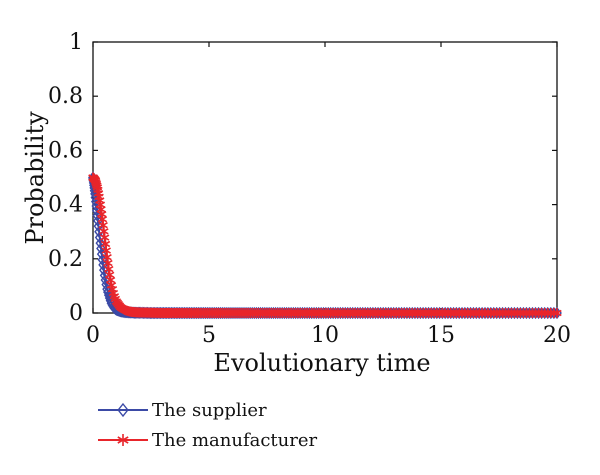 The height and width of the screenshot is (475, 600). Describe the element at coordinates (65, 150) in the screenshot. I see `y-tick-label: 0.6` at that location.